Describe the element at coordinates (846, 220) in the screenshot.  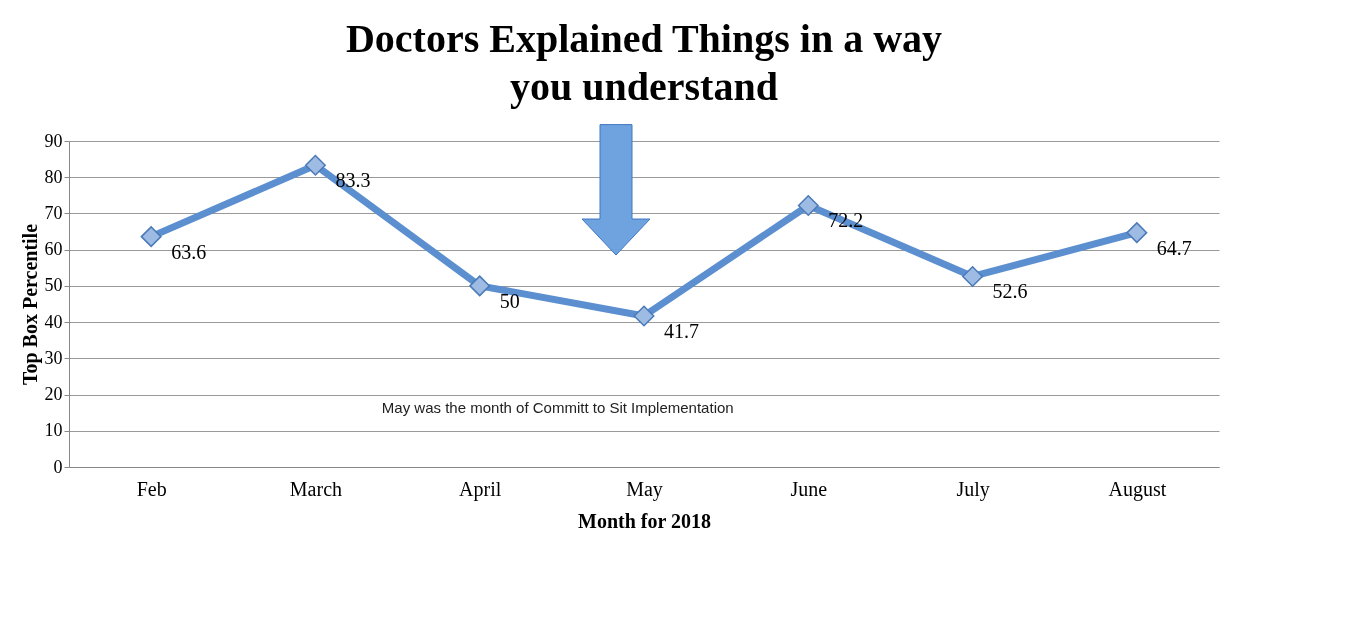
I see `data-label: 72.2` at that location.